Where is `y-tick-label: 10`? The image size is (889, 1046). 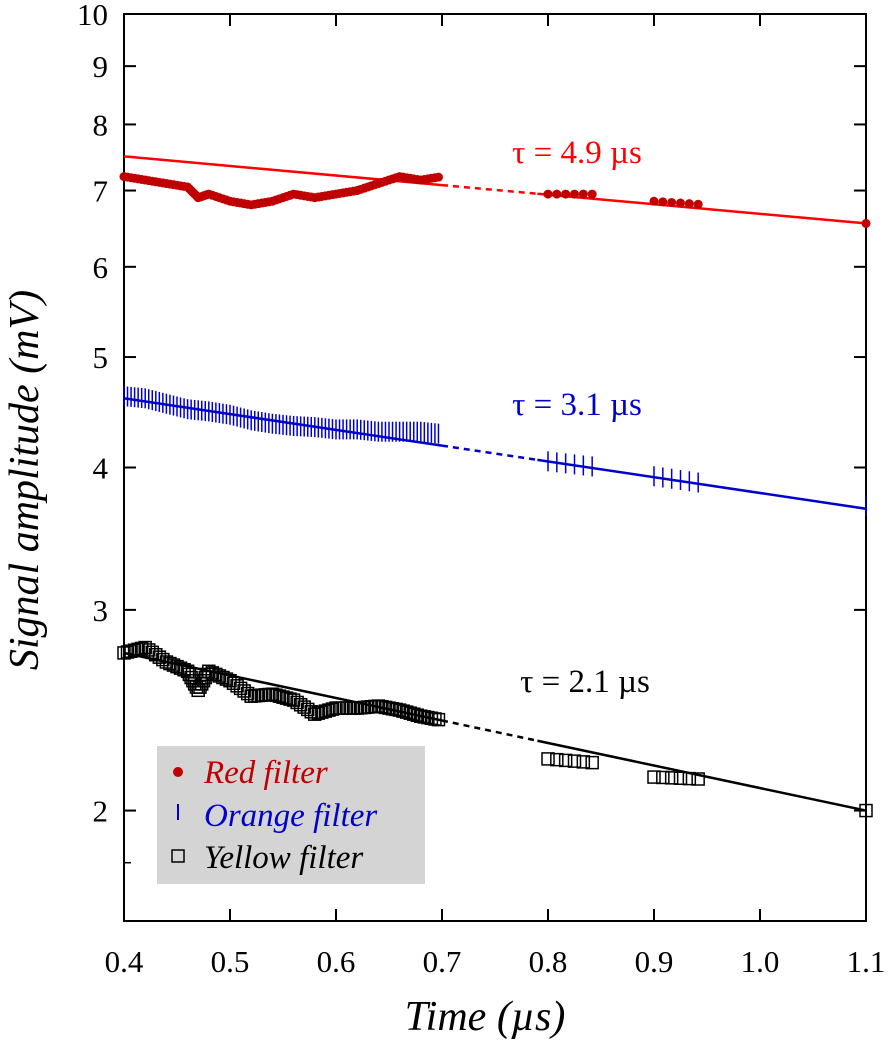 y-tick-label: 10 is located at coordinates (92, 16).